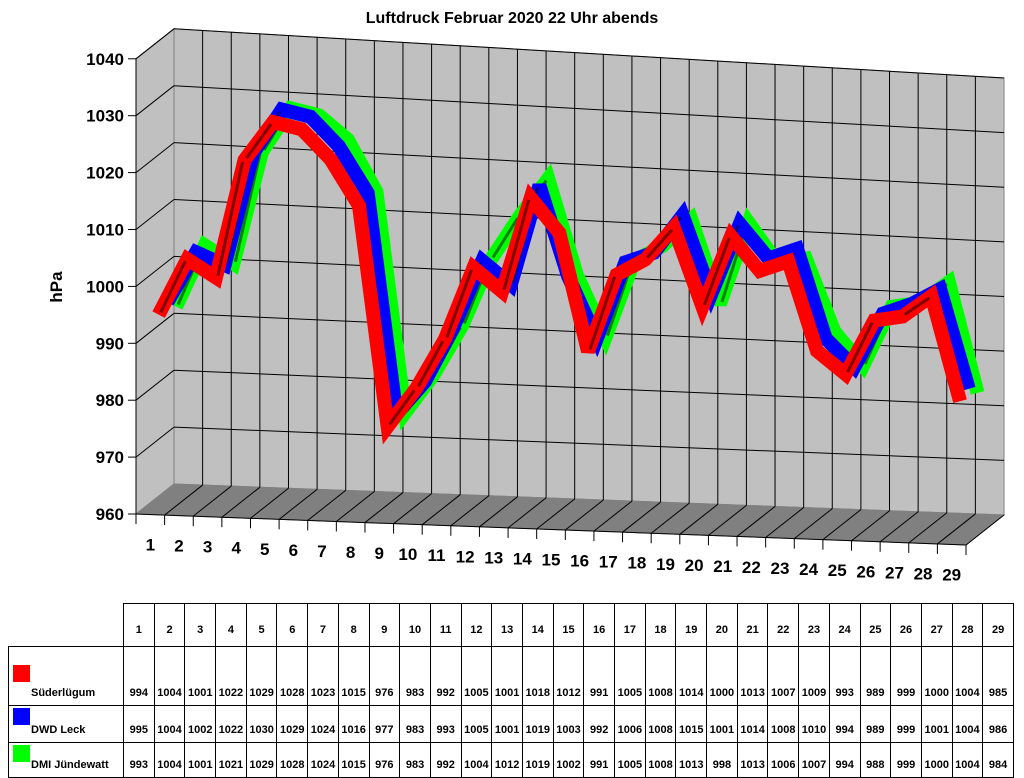 Image resolution: width=1024 pixels, height=778 pixels. I want to click on table-cell: 1012, so click(507, 760).